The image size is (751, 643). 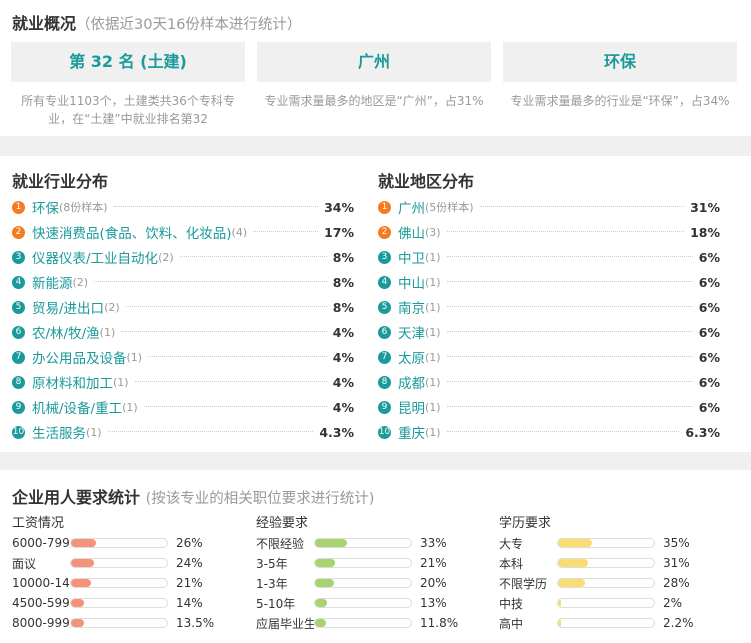 I want to click on rank-badge: 8, so click(x=18, y=382).